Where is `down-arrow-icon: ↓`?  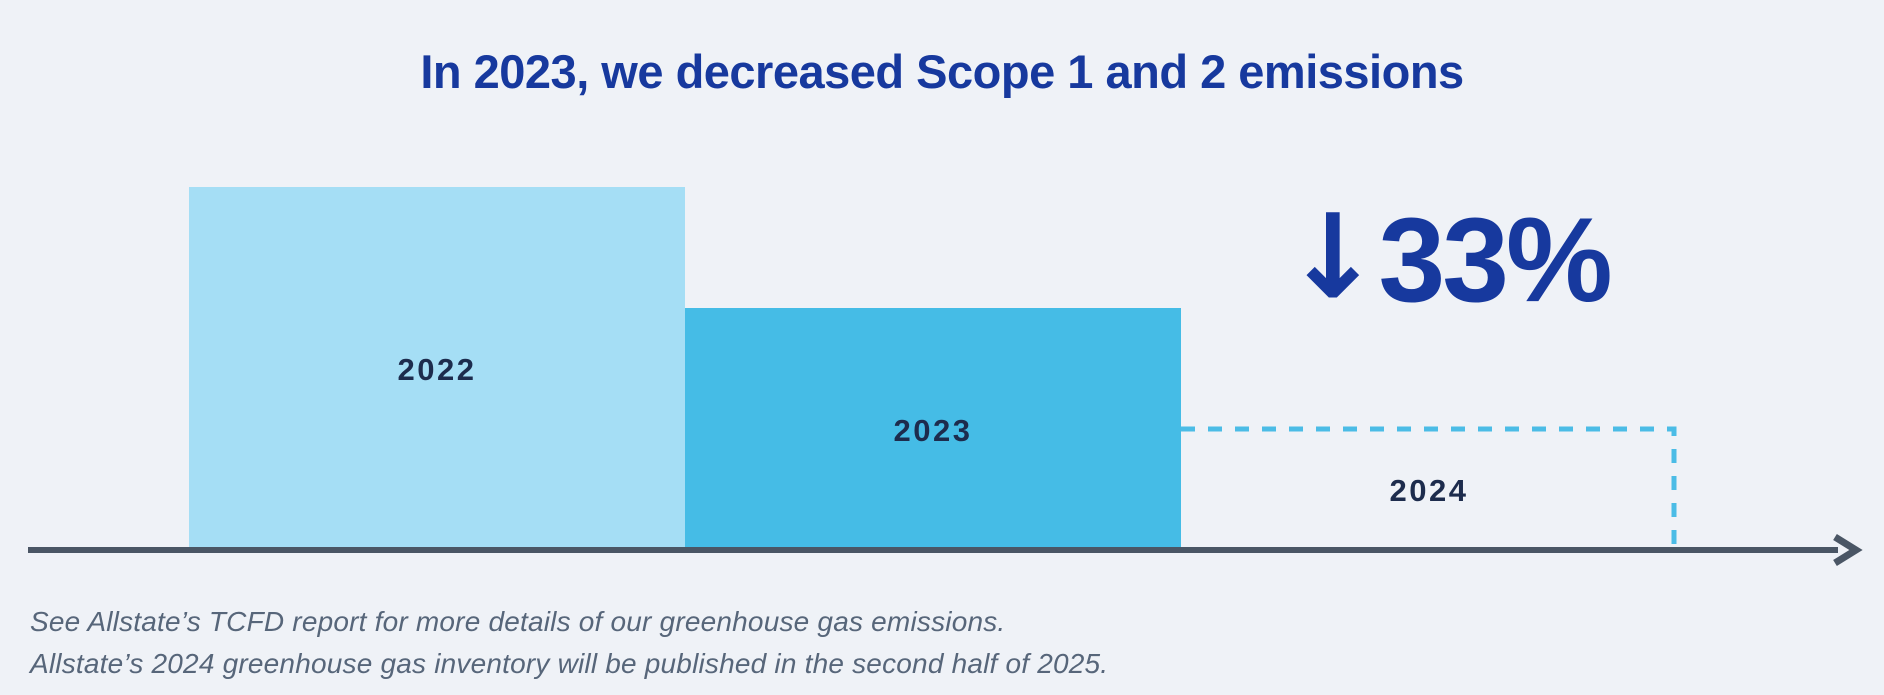 down-arrow-icon: ↓ is located at coordinates (1333, 257).